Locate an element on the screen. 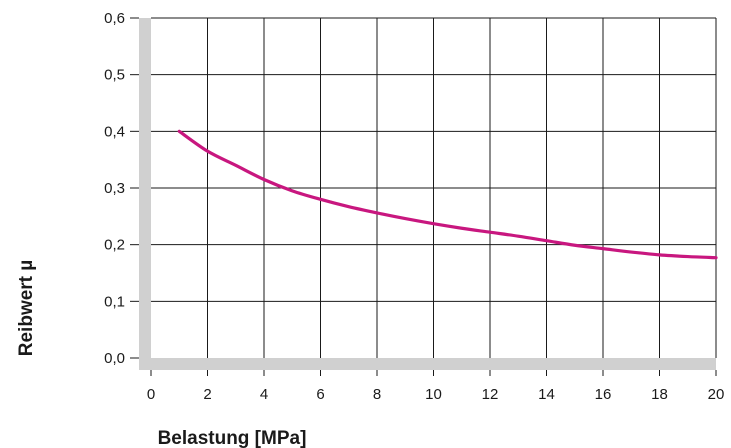  x-axis-band is located at coordinates (427, 364).